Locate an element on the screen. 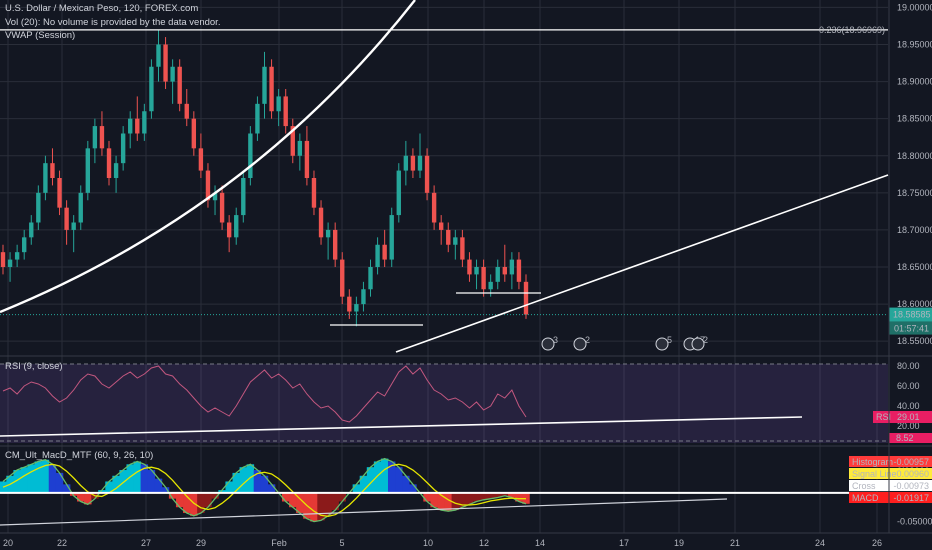 This screenshot has width=932, height=550. macd-pane is located at coordinates (444, 490).